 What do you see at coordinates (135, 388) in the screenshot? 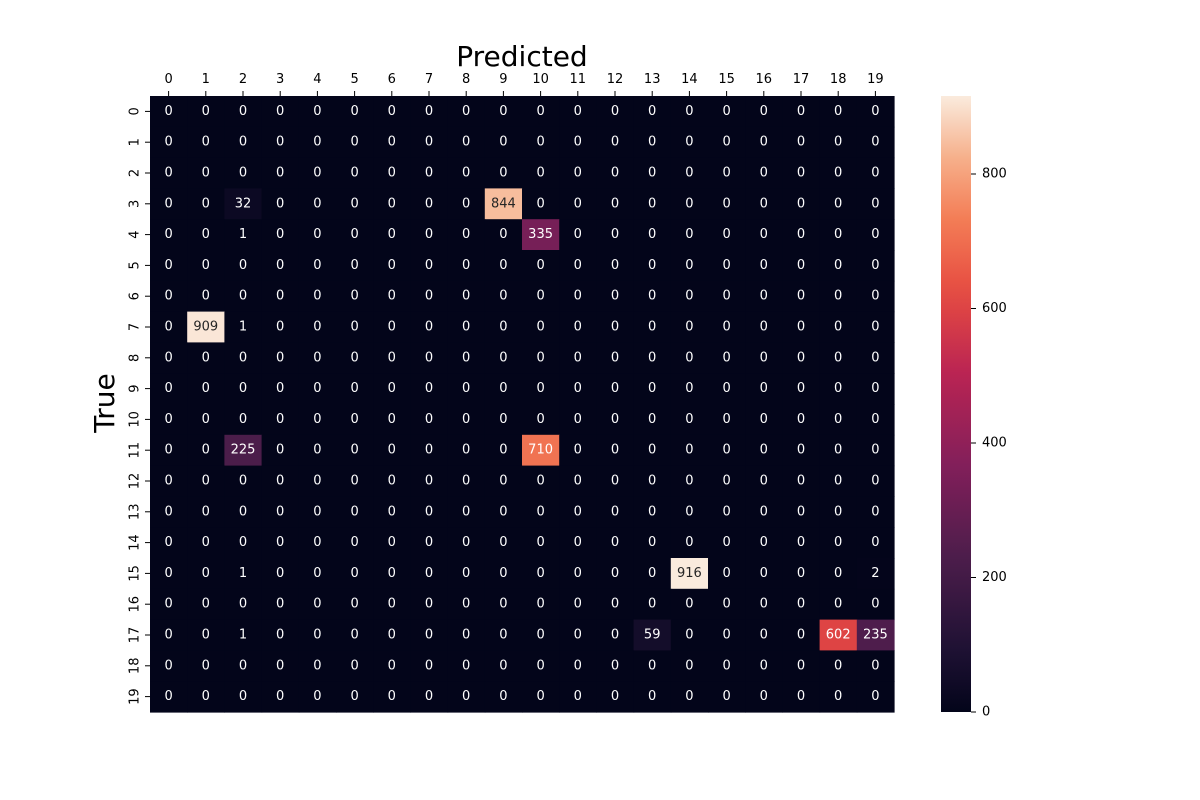
I see `y-tick-label: 9` at bounding box center [135, 388].